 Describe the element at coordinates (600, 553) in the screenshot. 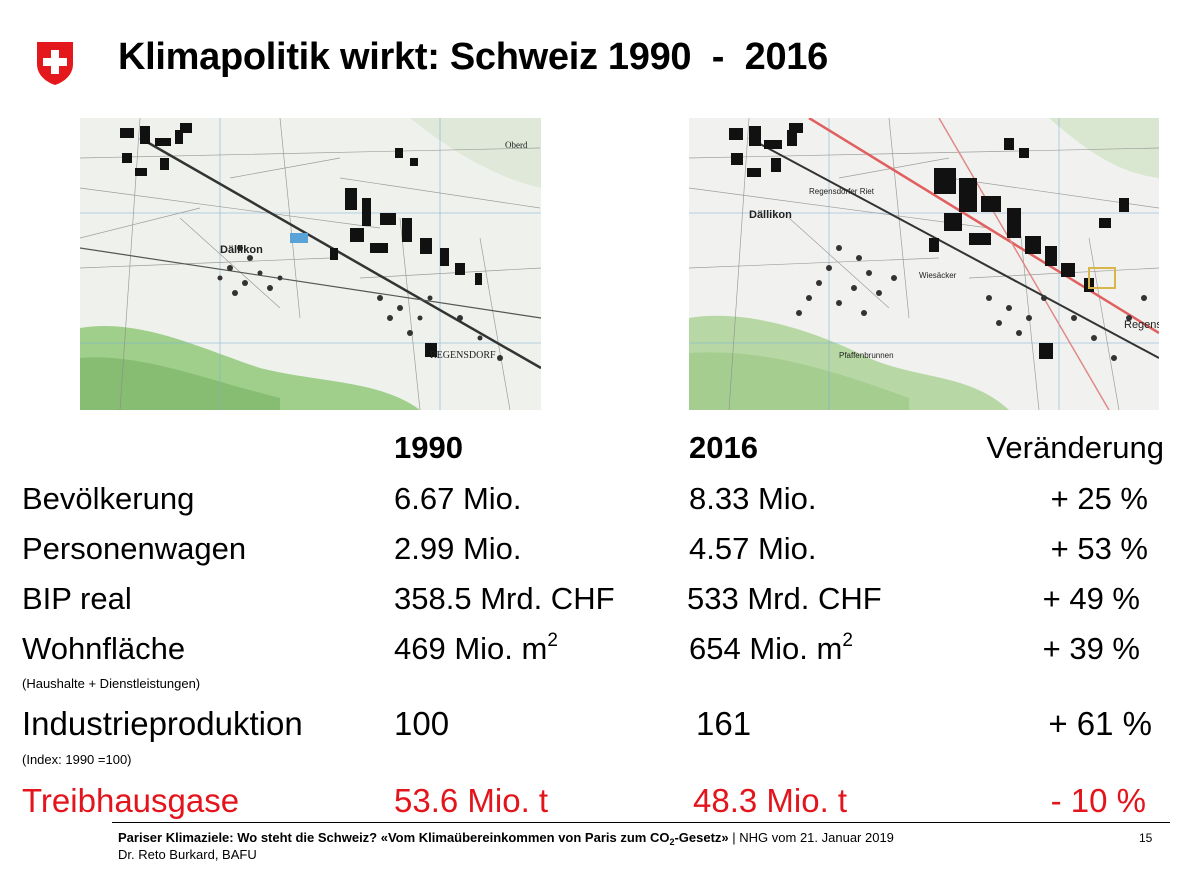

I see `table-row: Personenwagen 2.99 Mio. 4.57 Mio. + 53 %` at that location.